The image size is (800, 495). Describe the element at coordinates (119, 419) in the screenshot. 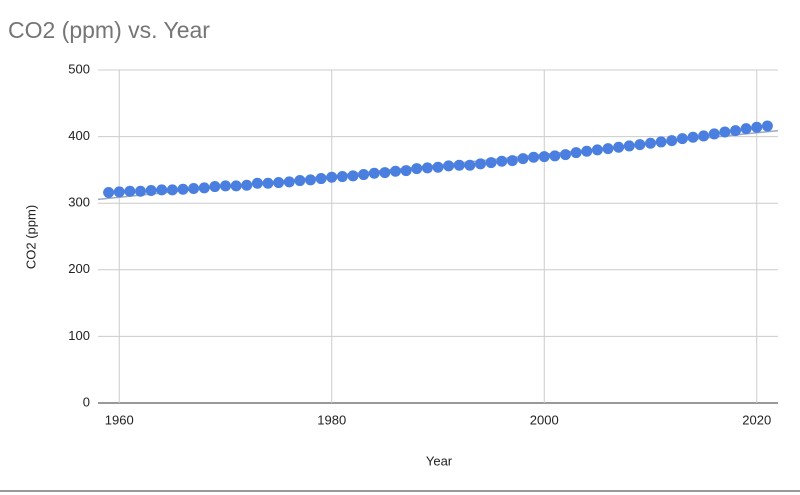

I see `x-tick-label: 1960` at that location.